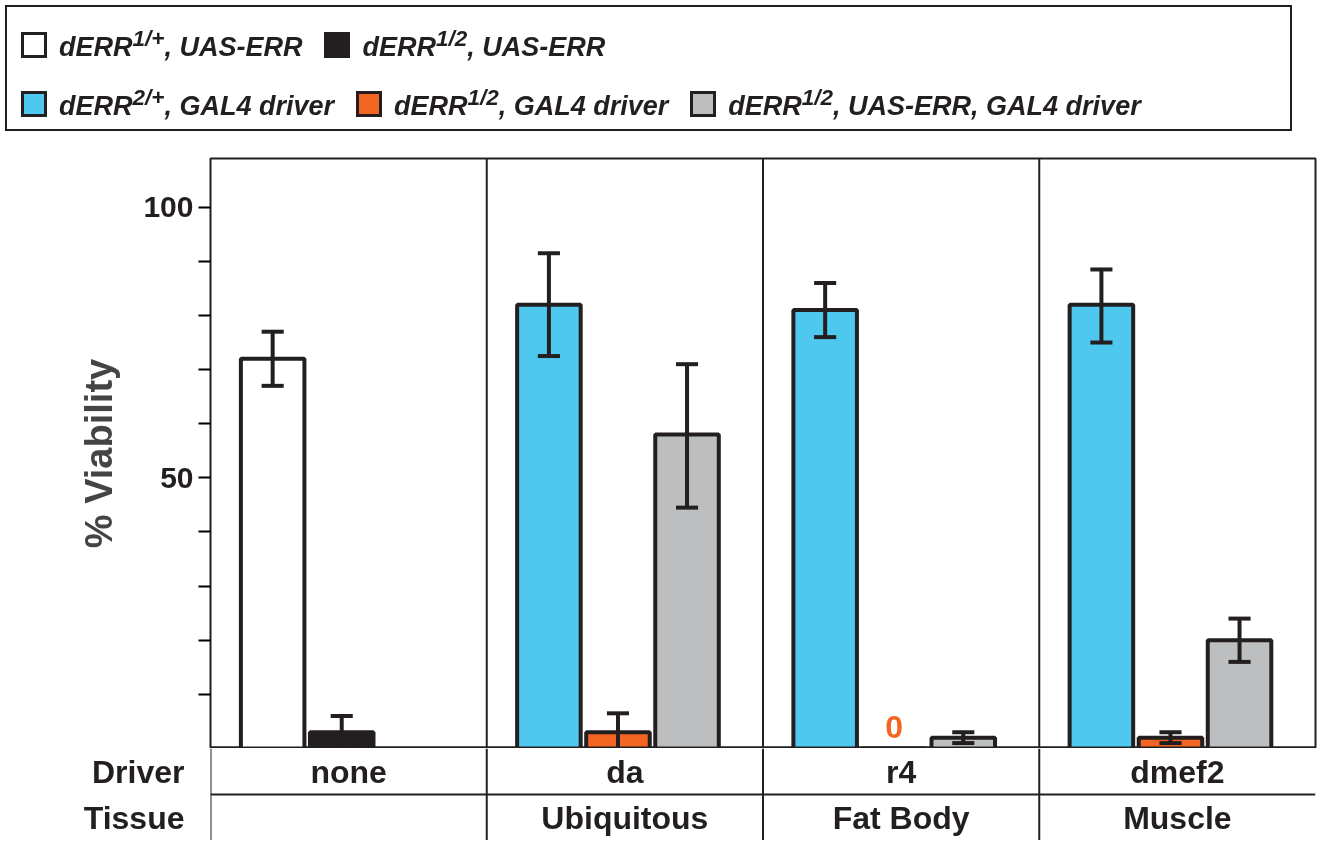  Describe the element at coordinates (531, 104) in the screenshot. I see `legend-label: dERR$^{1/2}$, GAL4 driver` at that location.